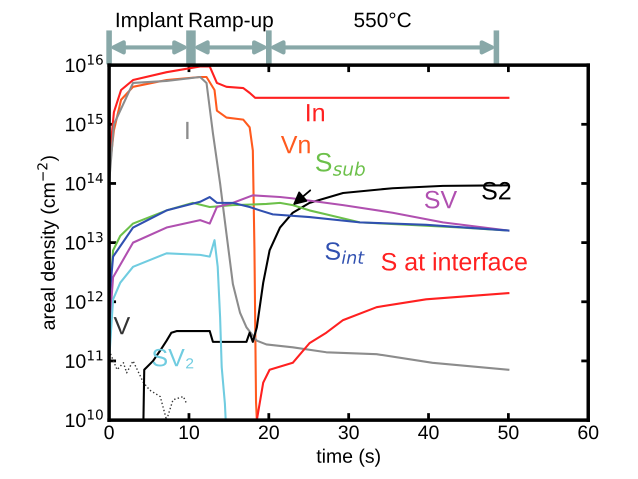  What do you see at coordinates (187, 131) in the screenshot?
I see `series-label: I` at bounding box center [187, 131].